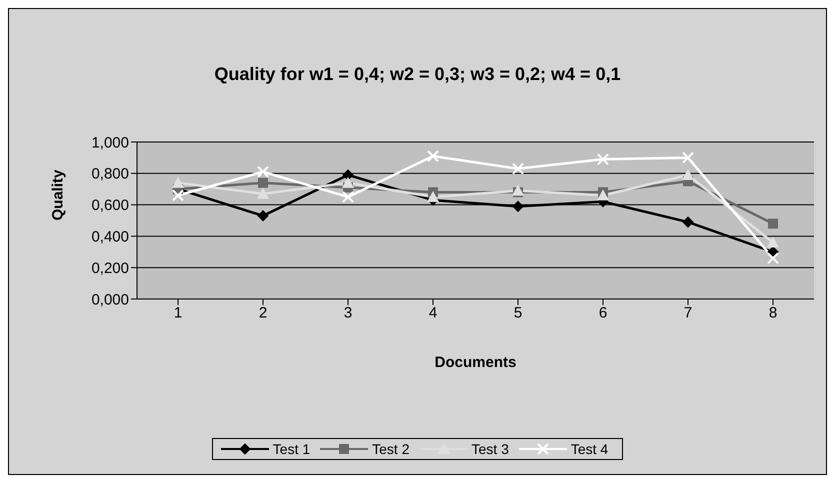 This screenshot has height=483, width=835. Describe the element at coordinates (518, 313) in the screenshot. I see `x-tick-label: 5` at that location.